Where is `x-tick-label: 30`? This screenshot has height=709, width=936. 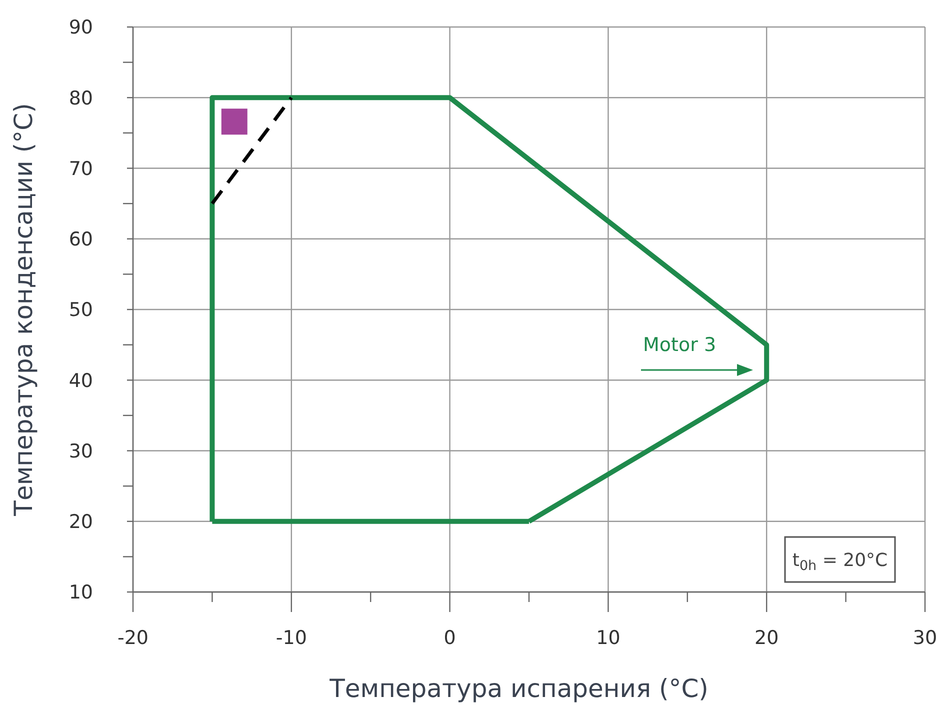
x-tick-label: 30 is located at coordinates (924, 638).